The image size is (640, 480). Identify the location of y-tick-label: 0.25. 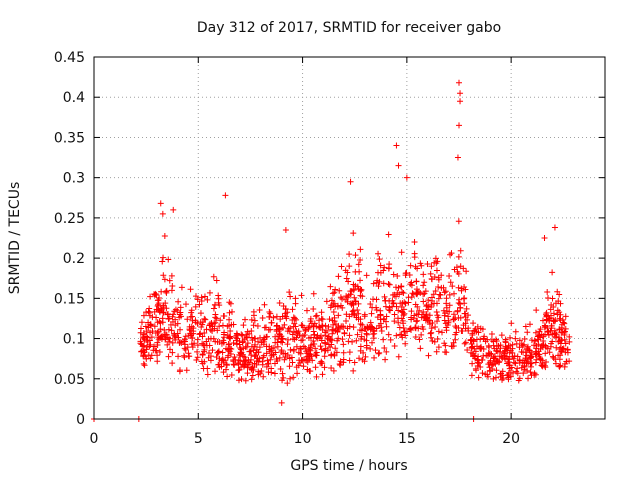
(69, 219).